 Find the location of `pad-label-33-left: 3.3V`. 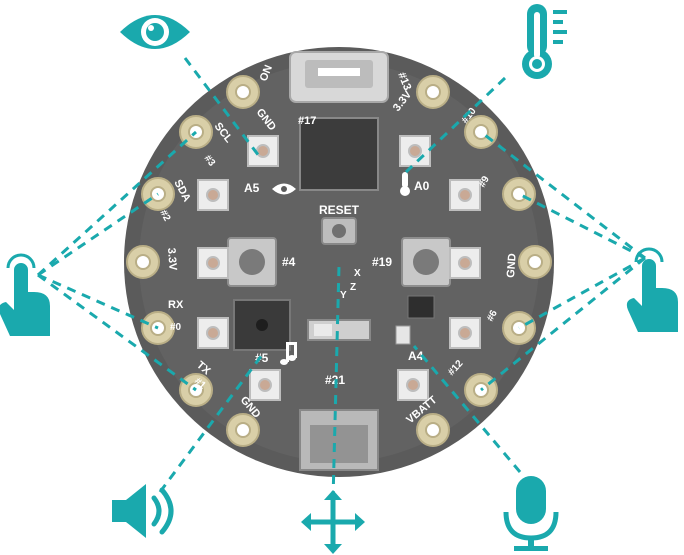

pad-label-33-left: 3.3V is located at coordinates (172, 259).